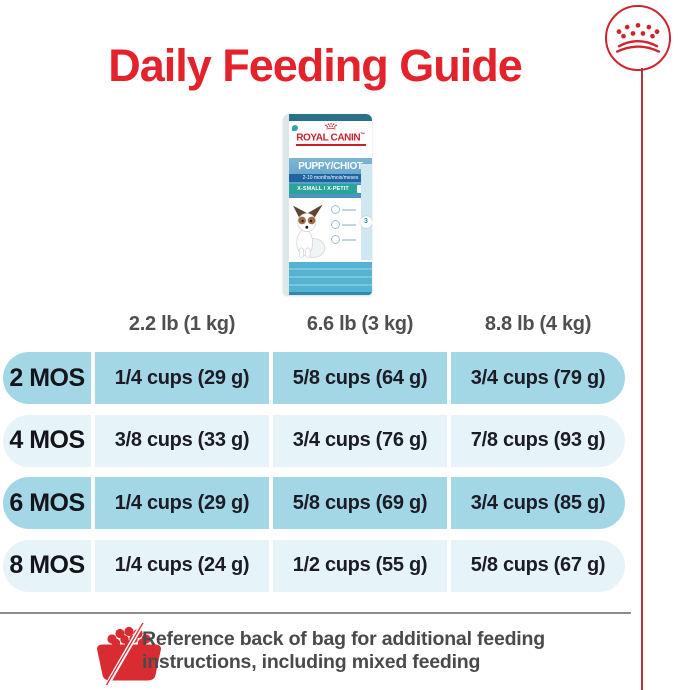 The height and width of the screenshot is (690, 679). I want to click on footer-note-line2: instructions, including mixed feeding, so click(311, 661).